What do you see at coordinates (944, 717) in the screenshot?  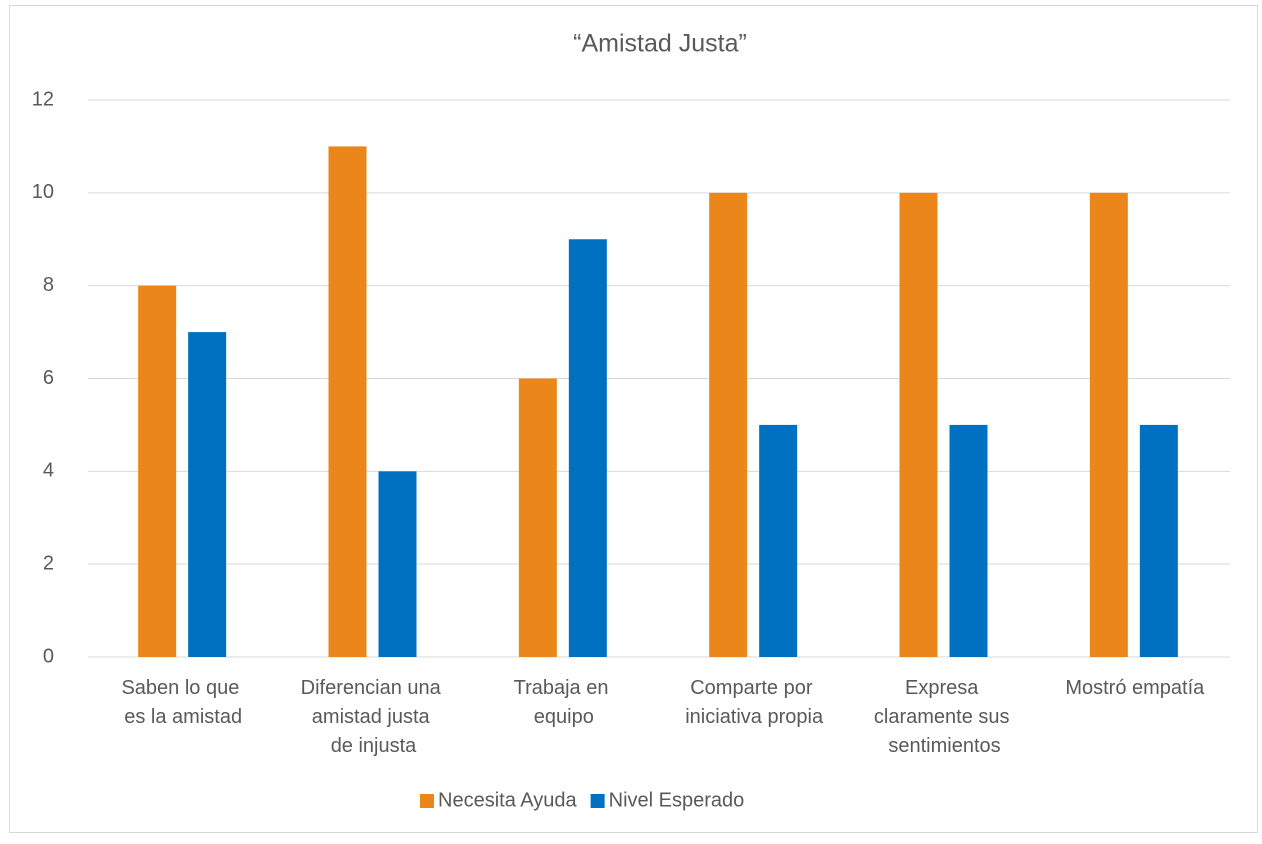 I see `x-tick-label: Expresa claramente sus sentimientos` at bounding box center [944, 717].